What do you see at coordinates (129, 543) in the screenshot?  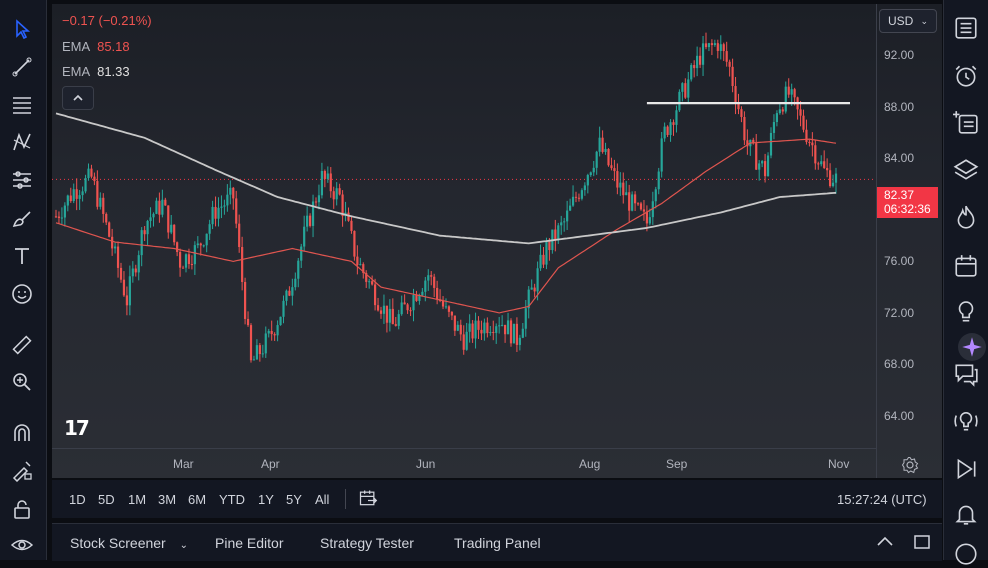 I see `tab-stock-screener: Stock Screener ⌄` at bounding box center [129, 543].